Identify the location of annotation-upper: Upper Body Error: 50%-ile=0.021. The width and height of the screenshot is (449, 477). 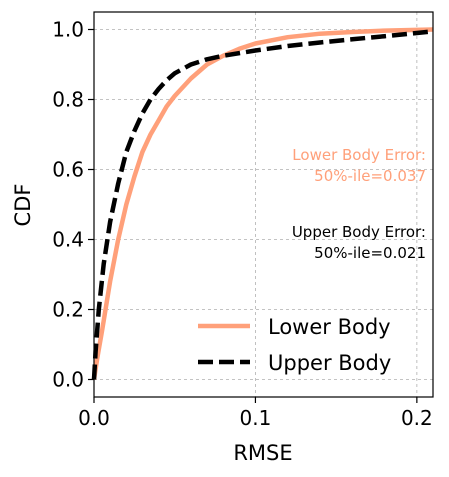
(359, 242).